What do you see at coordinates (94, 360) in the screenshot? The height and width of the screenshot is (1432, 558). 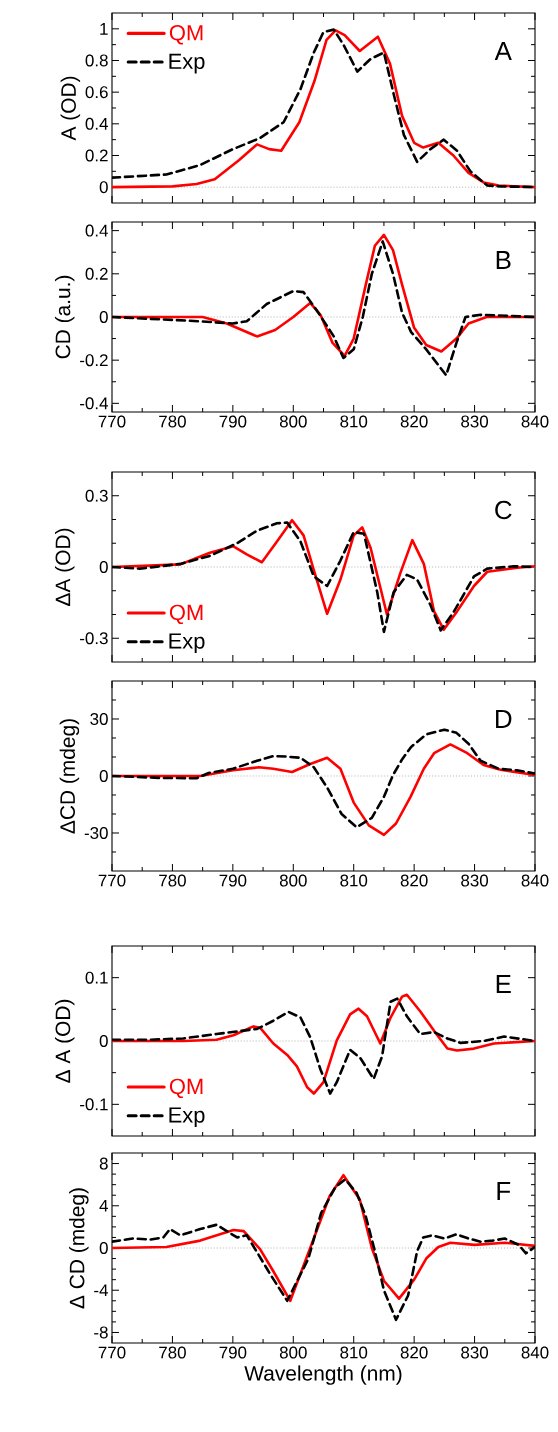 I see `y-tick-label: -0.2` at bounding box center [94, 360].